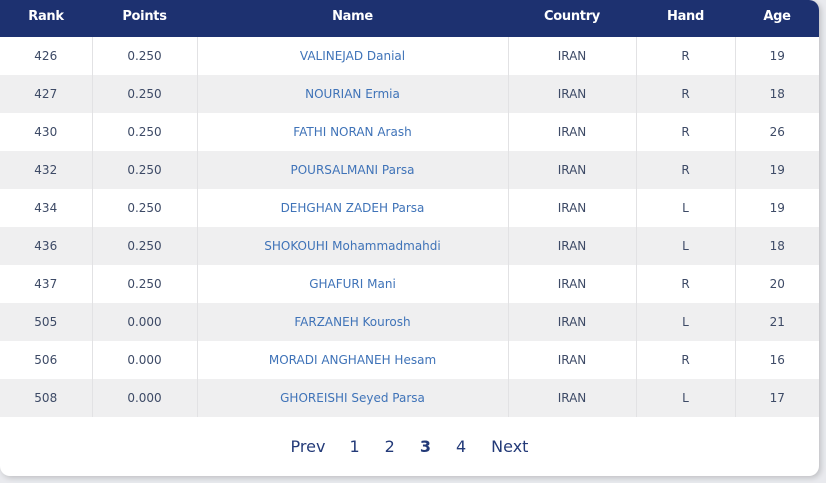  Describe the element at coordinates (425, 446) in the screenshot. I see `page-link-3-current: 3` at that location.